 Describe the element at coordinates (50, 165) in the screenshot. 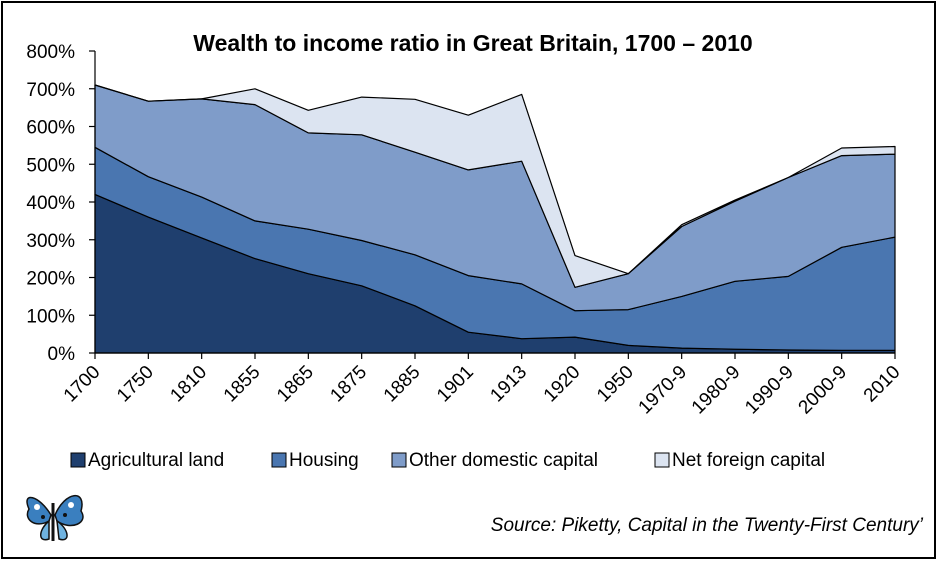

I see `y-tick-label: 500%` at that location.